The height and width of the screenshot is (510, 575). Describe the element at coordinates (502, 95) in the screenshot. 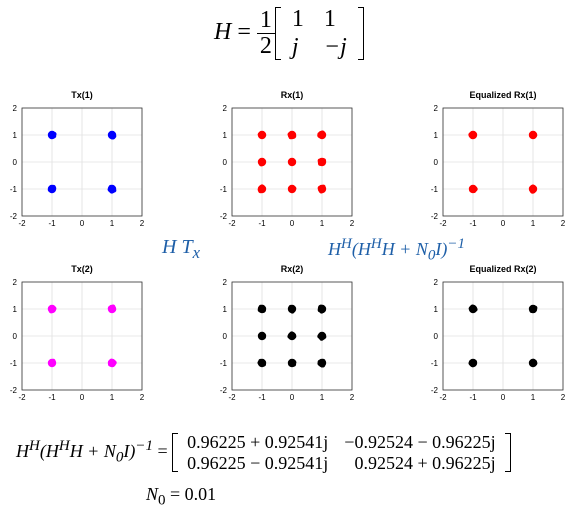

I see `plot-title: Equalized Rx(1)` at that location.